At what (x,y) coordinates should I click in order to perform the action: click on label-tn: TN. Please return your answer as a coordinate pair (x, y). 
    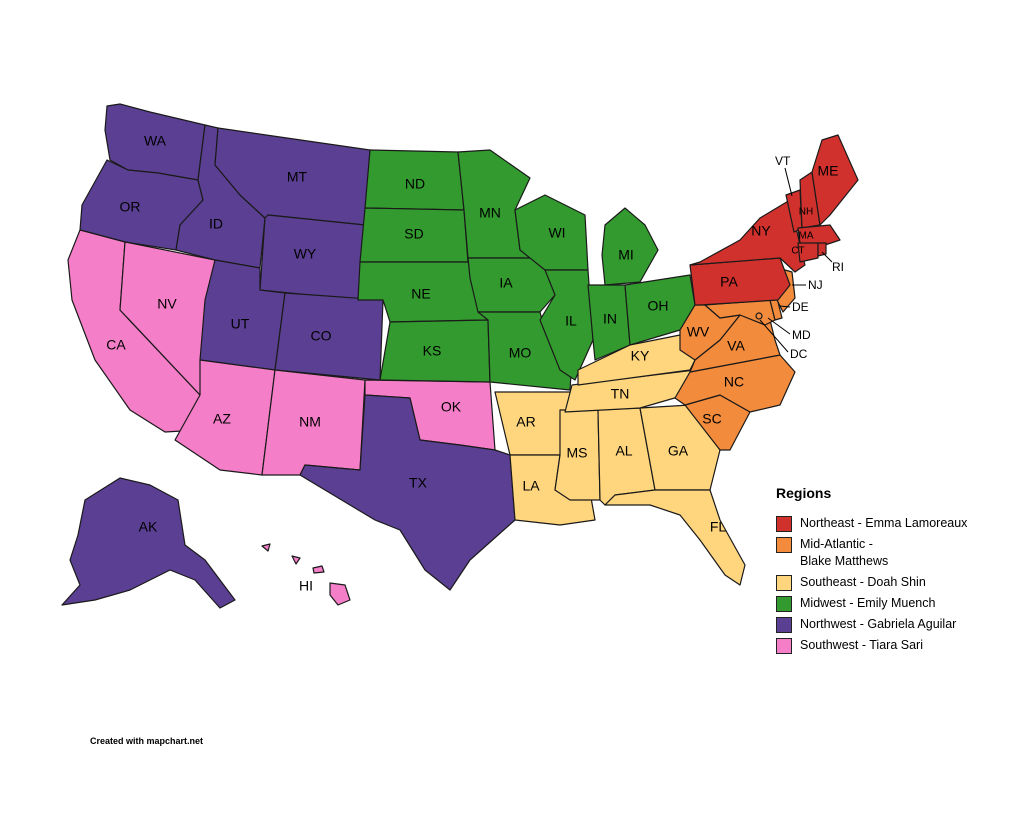
    Looking at the image, I should click on (620, 394).